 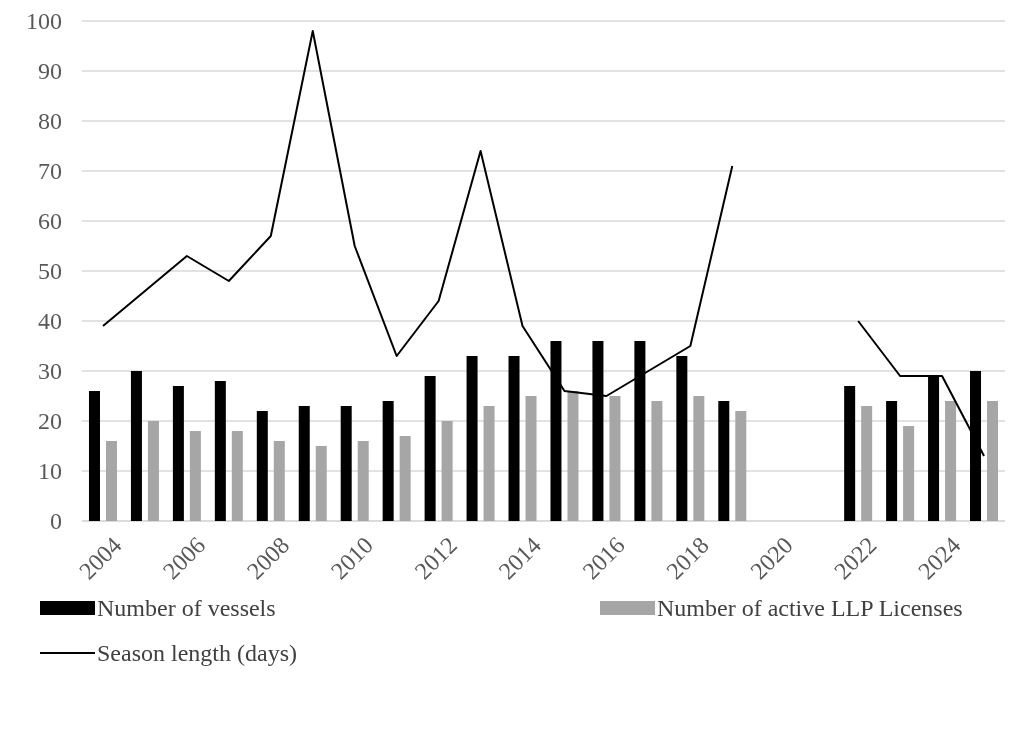 What do you see at coordinates (50, 421) in the screenshot?
I see `y-tick-label: 20` at bounding box center [50, 421].